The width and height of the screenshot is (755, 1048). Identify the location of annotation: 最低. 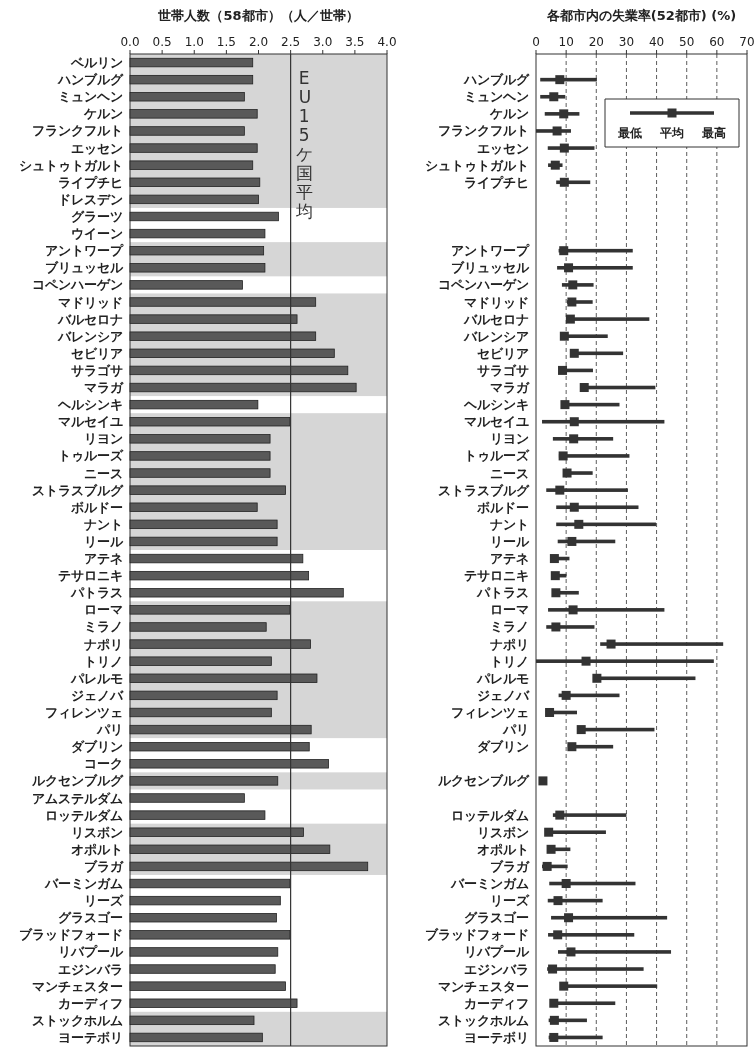
(629, 133).